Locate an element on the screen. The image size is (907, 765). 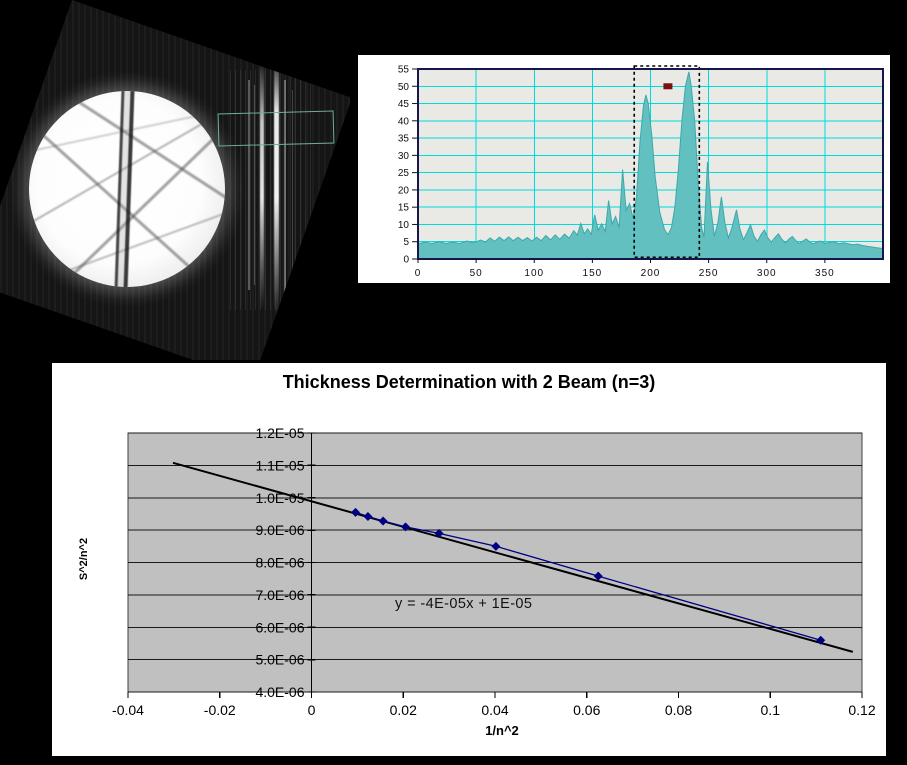
intensity-area-series is located at coordinates (650, 165).